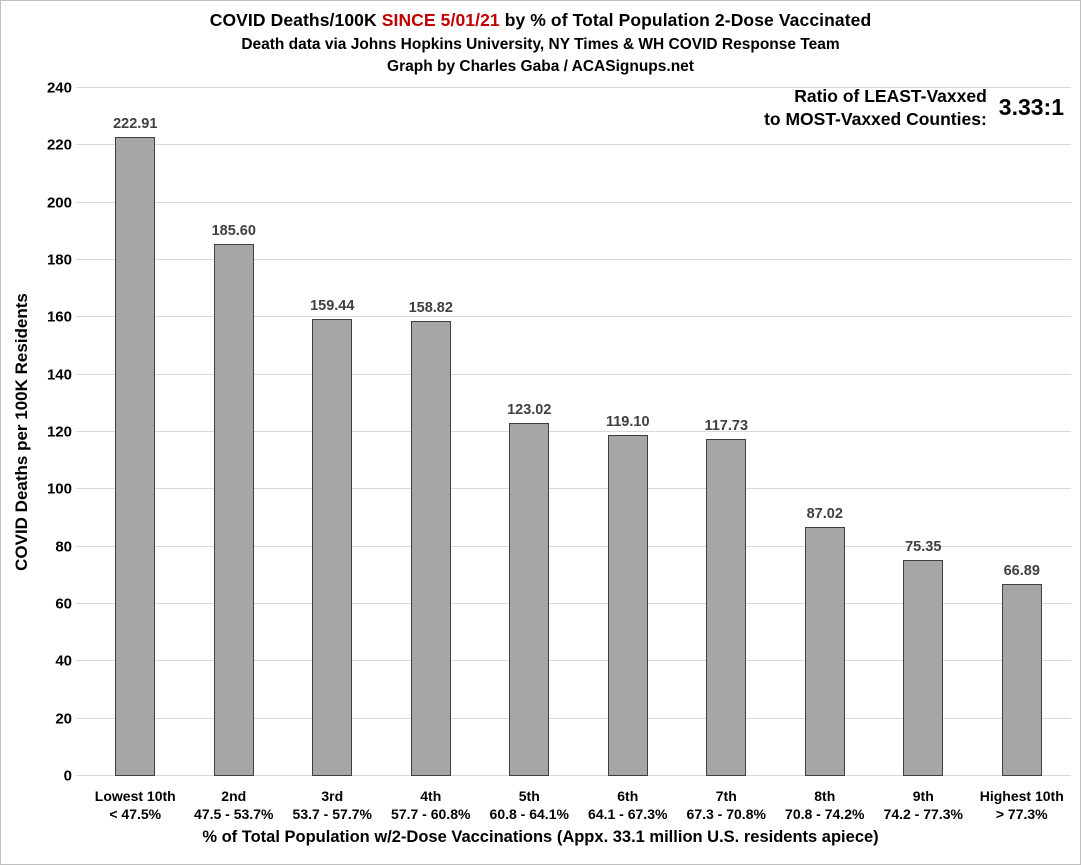  I want to click on category-range: 74.2 - 77.3%, so click(923, 814).